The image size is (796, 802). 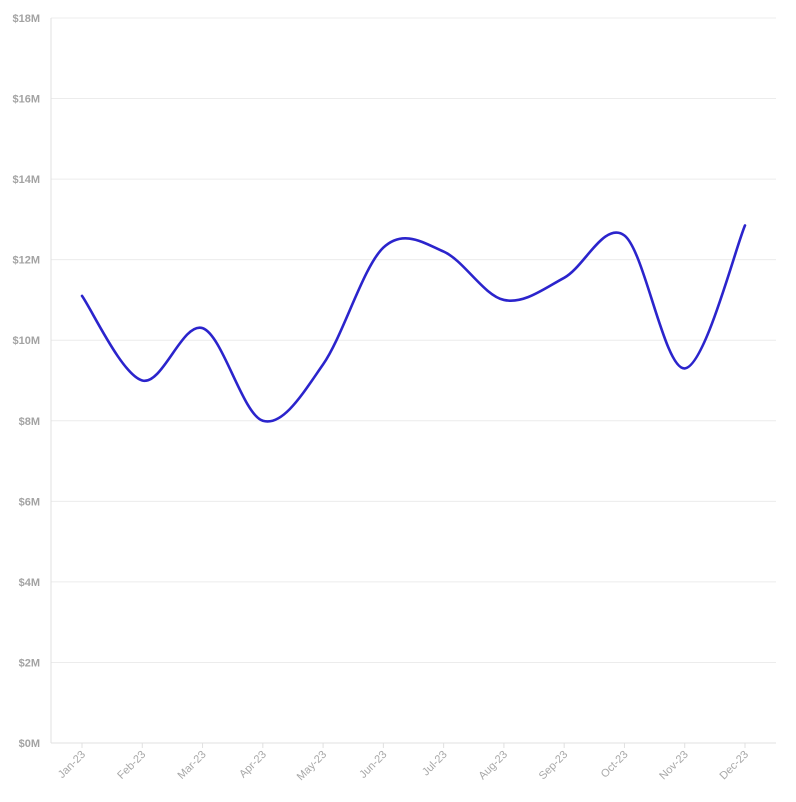 I want to click on x-tick-label: Nov-23, so click(x=674, y=766).